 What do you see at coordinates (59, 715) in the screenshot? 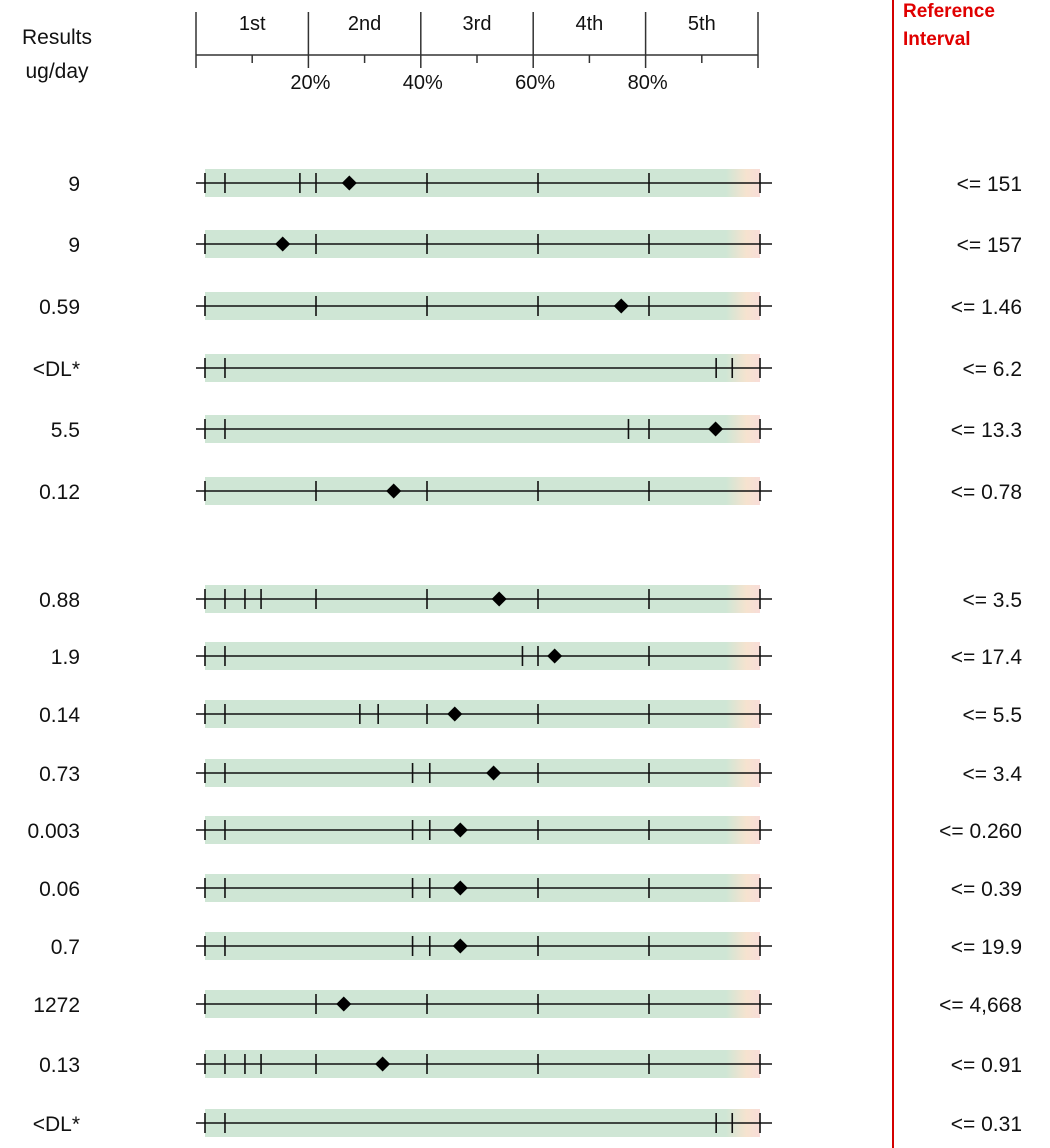
I see `result-value: 0.14` at bounding box center [59, 715].